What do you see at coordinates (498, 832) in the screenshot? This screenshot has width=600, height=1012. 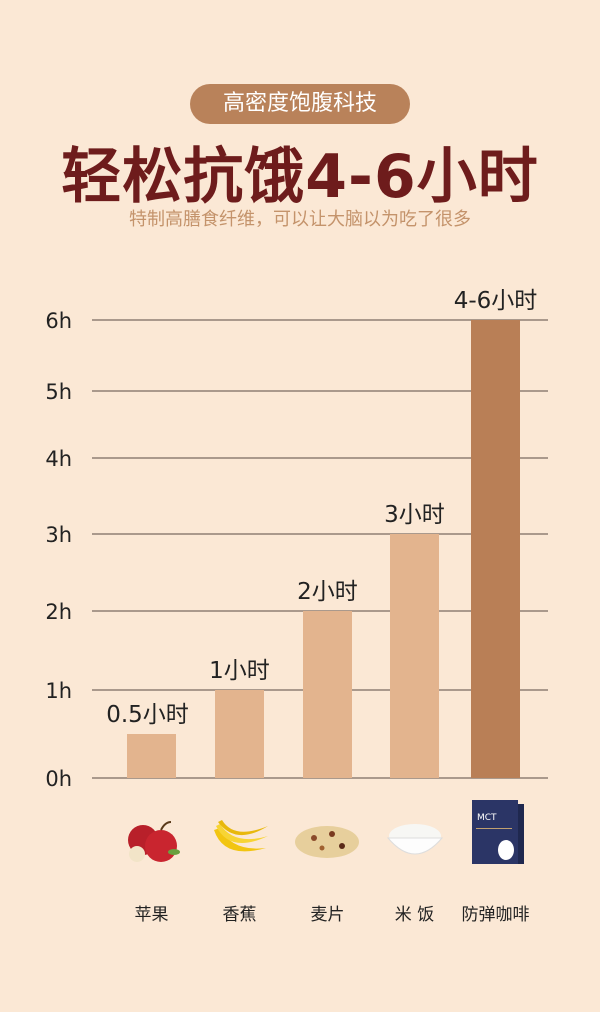 I see `coffee-box-icon: MCT` at bounding box center [498, 832].